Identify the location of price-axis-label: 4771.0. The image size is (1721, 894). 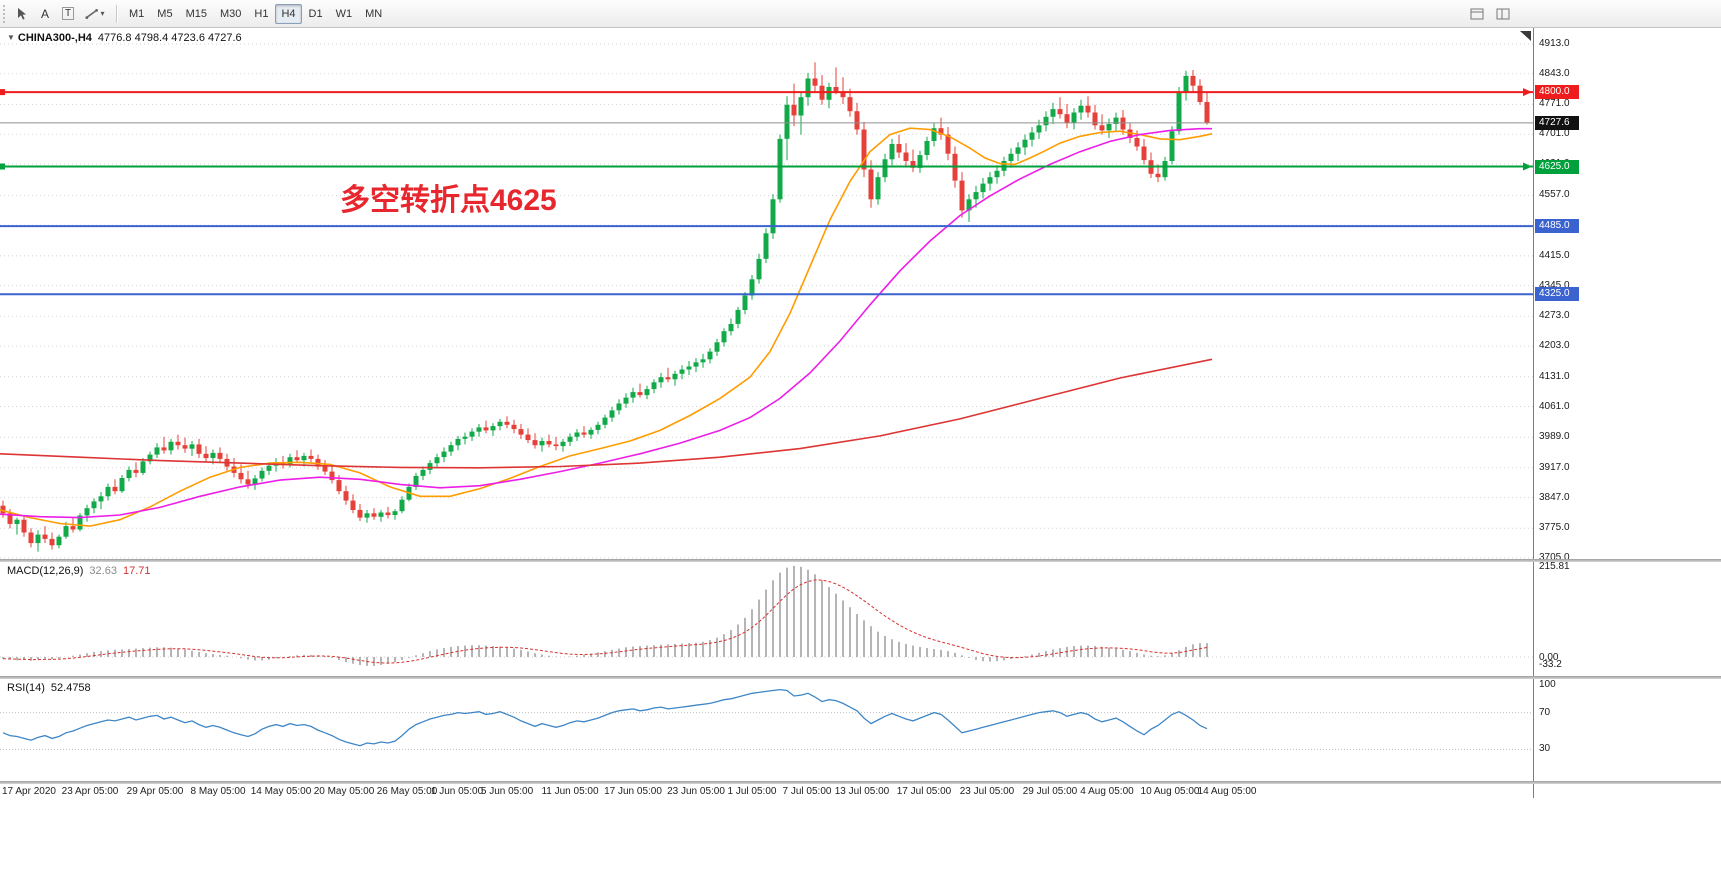
(1554, 104).